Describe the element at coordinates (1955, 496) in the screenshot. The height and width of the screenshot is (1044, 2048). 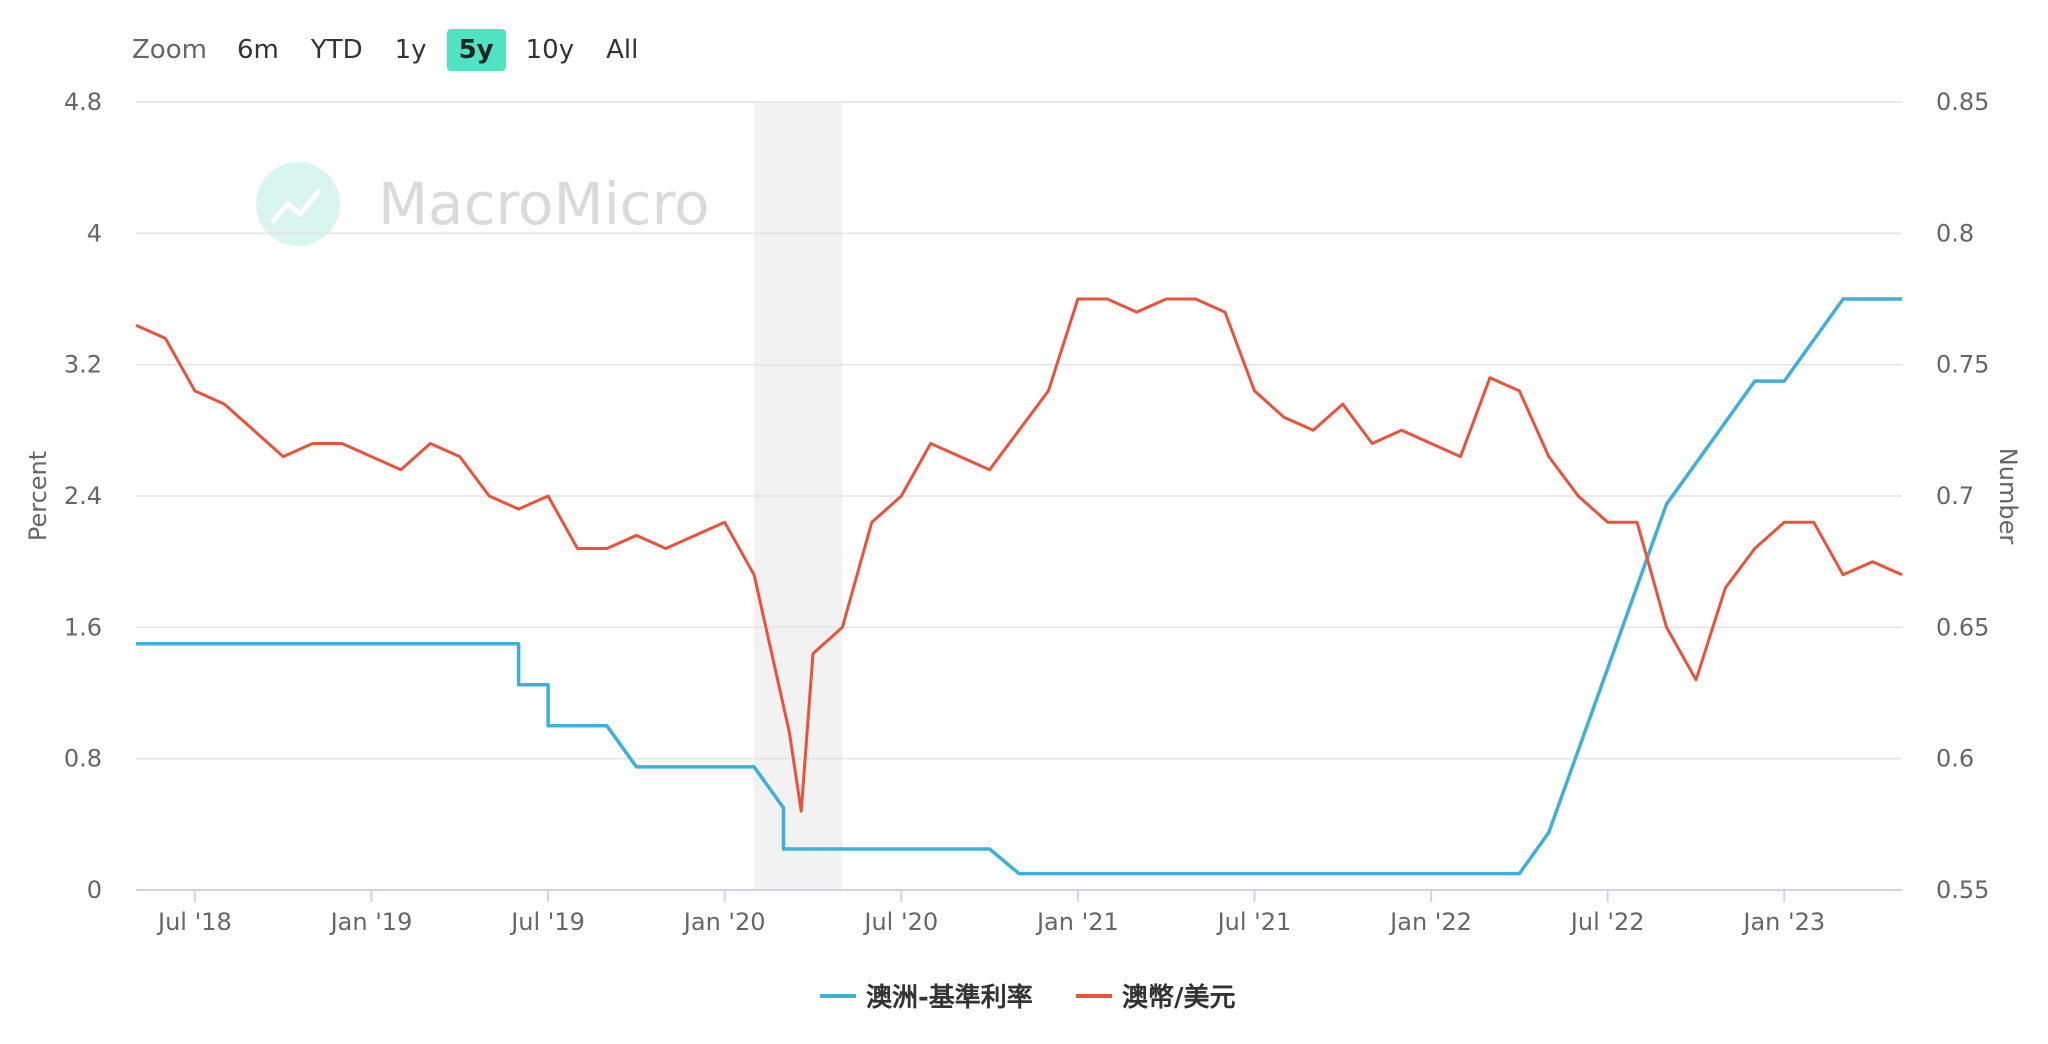
I see `y-right-tick-label: 0.7` at that location.